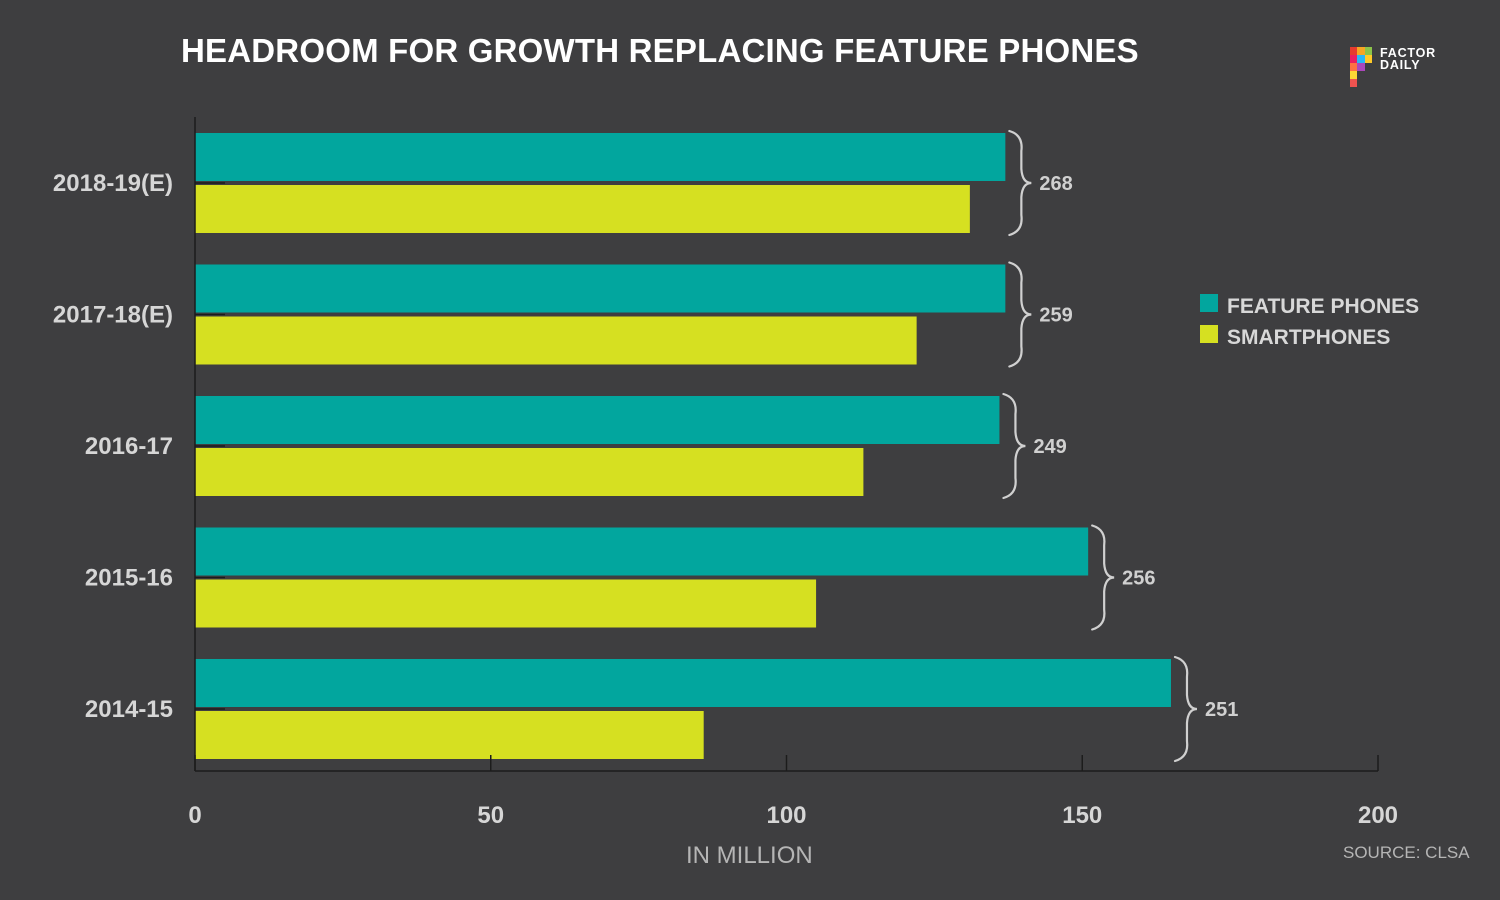  I want to click on total-label-2017-18-e: 259, so click(1055, 316).